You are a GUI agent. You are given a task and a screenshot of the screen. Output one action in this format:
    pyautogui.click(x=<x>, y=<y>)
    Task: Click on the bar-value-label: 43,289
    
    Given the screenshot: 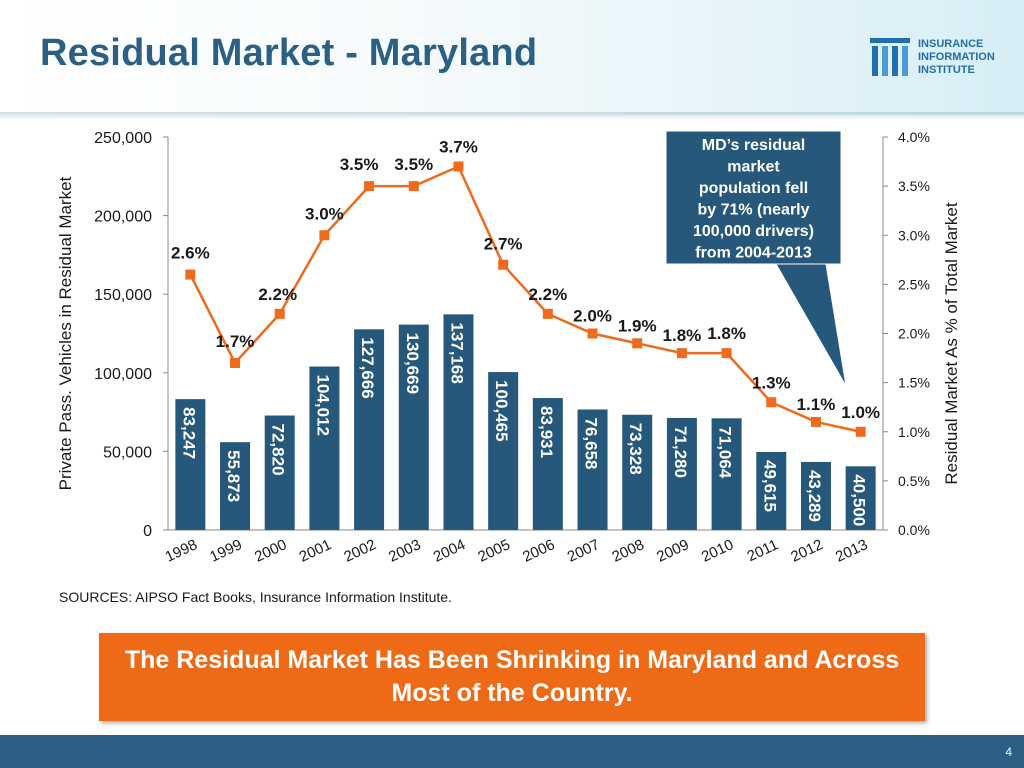 What is the action you would take?
    pyautogui.click(x=814, y=496)
    